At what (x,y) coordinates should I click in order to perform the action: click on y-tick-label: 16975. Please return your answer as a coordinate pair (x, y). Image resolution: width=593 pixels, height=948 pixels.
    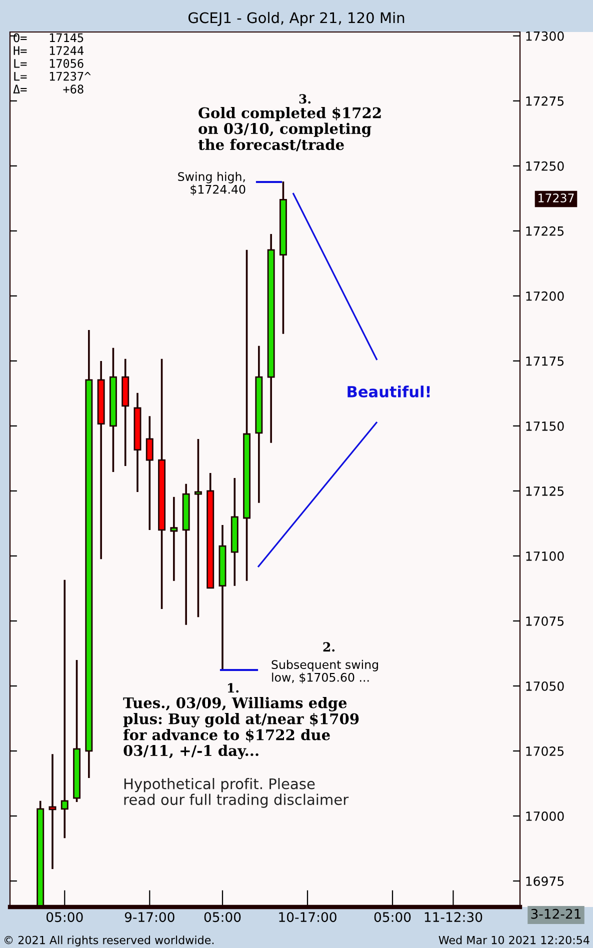
    Looking at the image, I should click on (545, 881).